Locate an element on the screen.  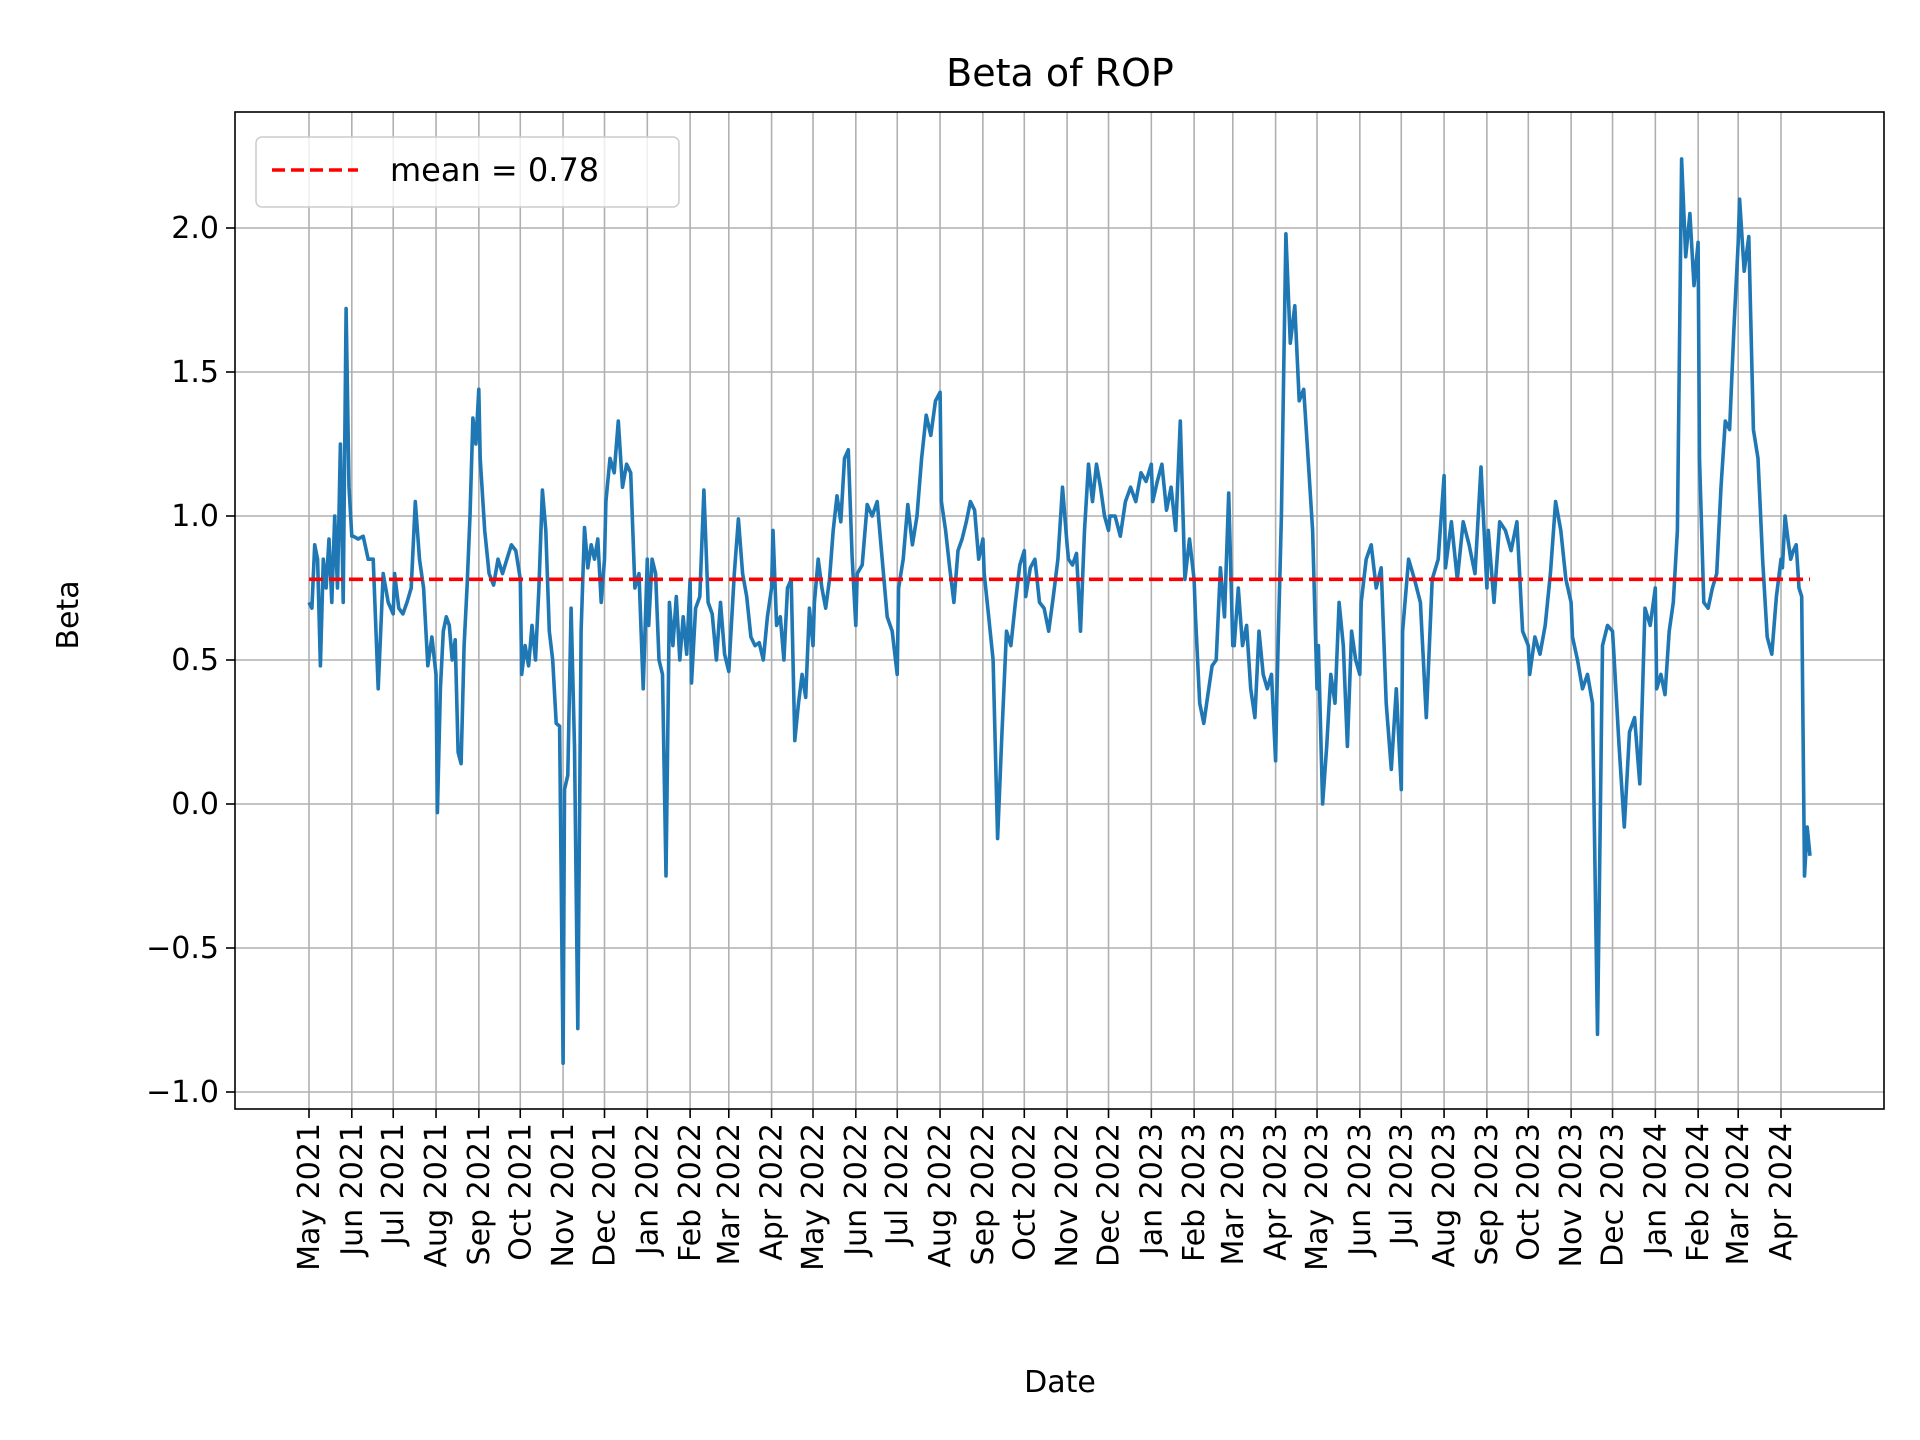
x-tick-label: Oct 2022 is located at coordinates (1024, 1192).